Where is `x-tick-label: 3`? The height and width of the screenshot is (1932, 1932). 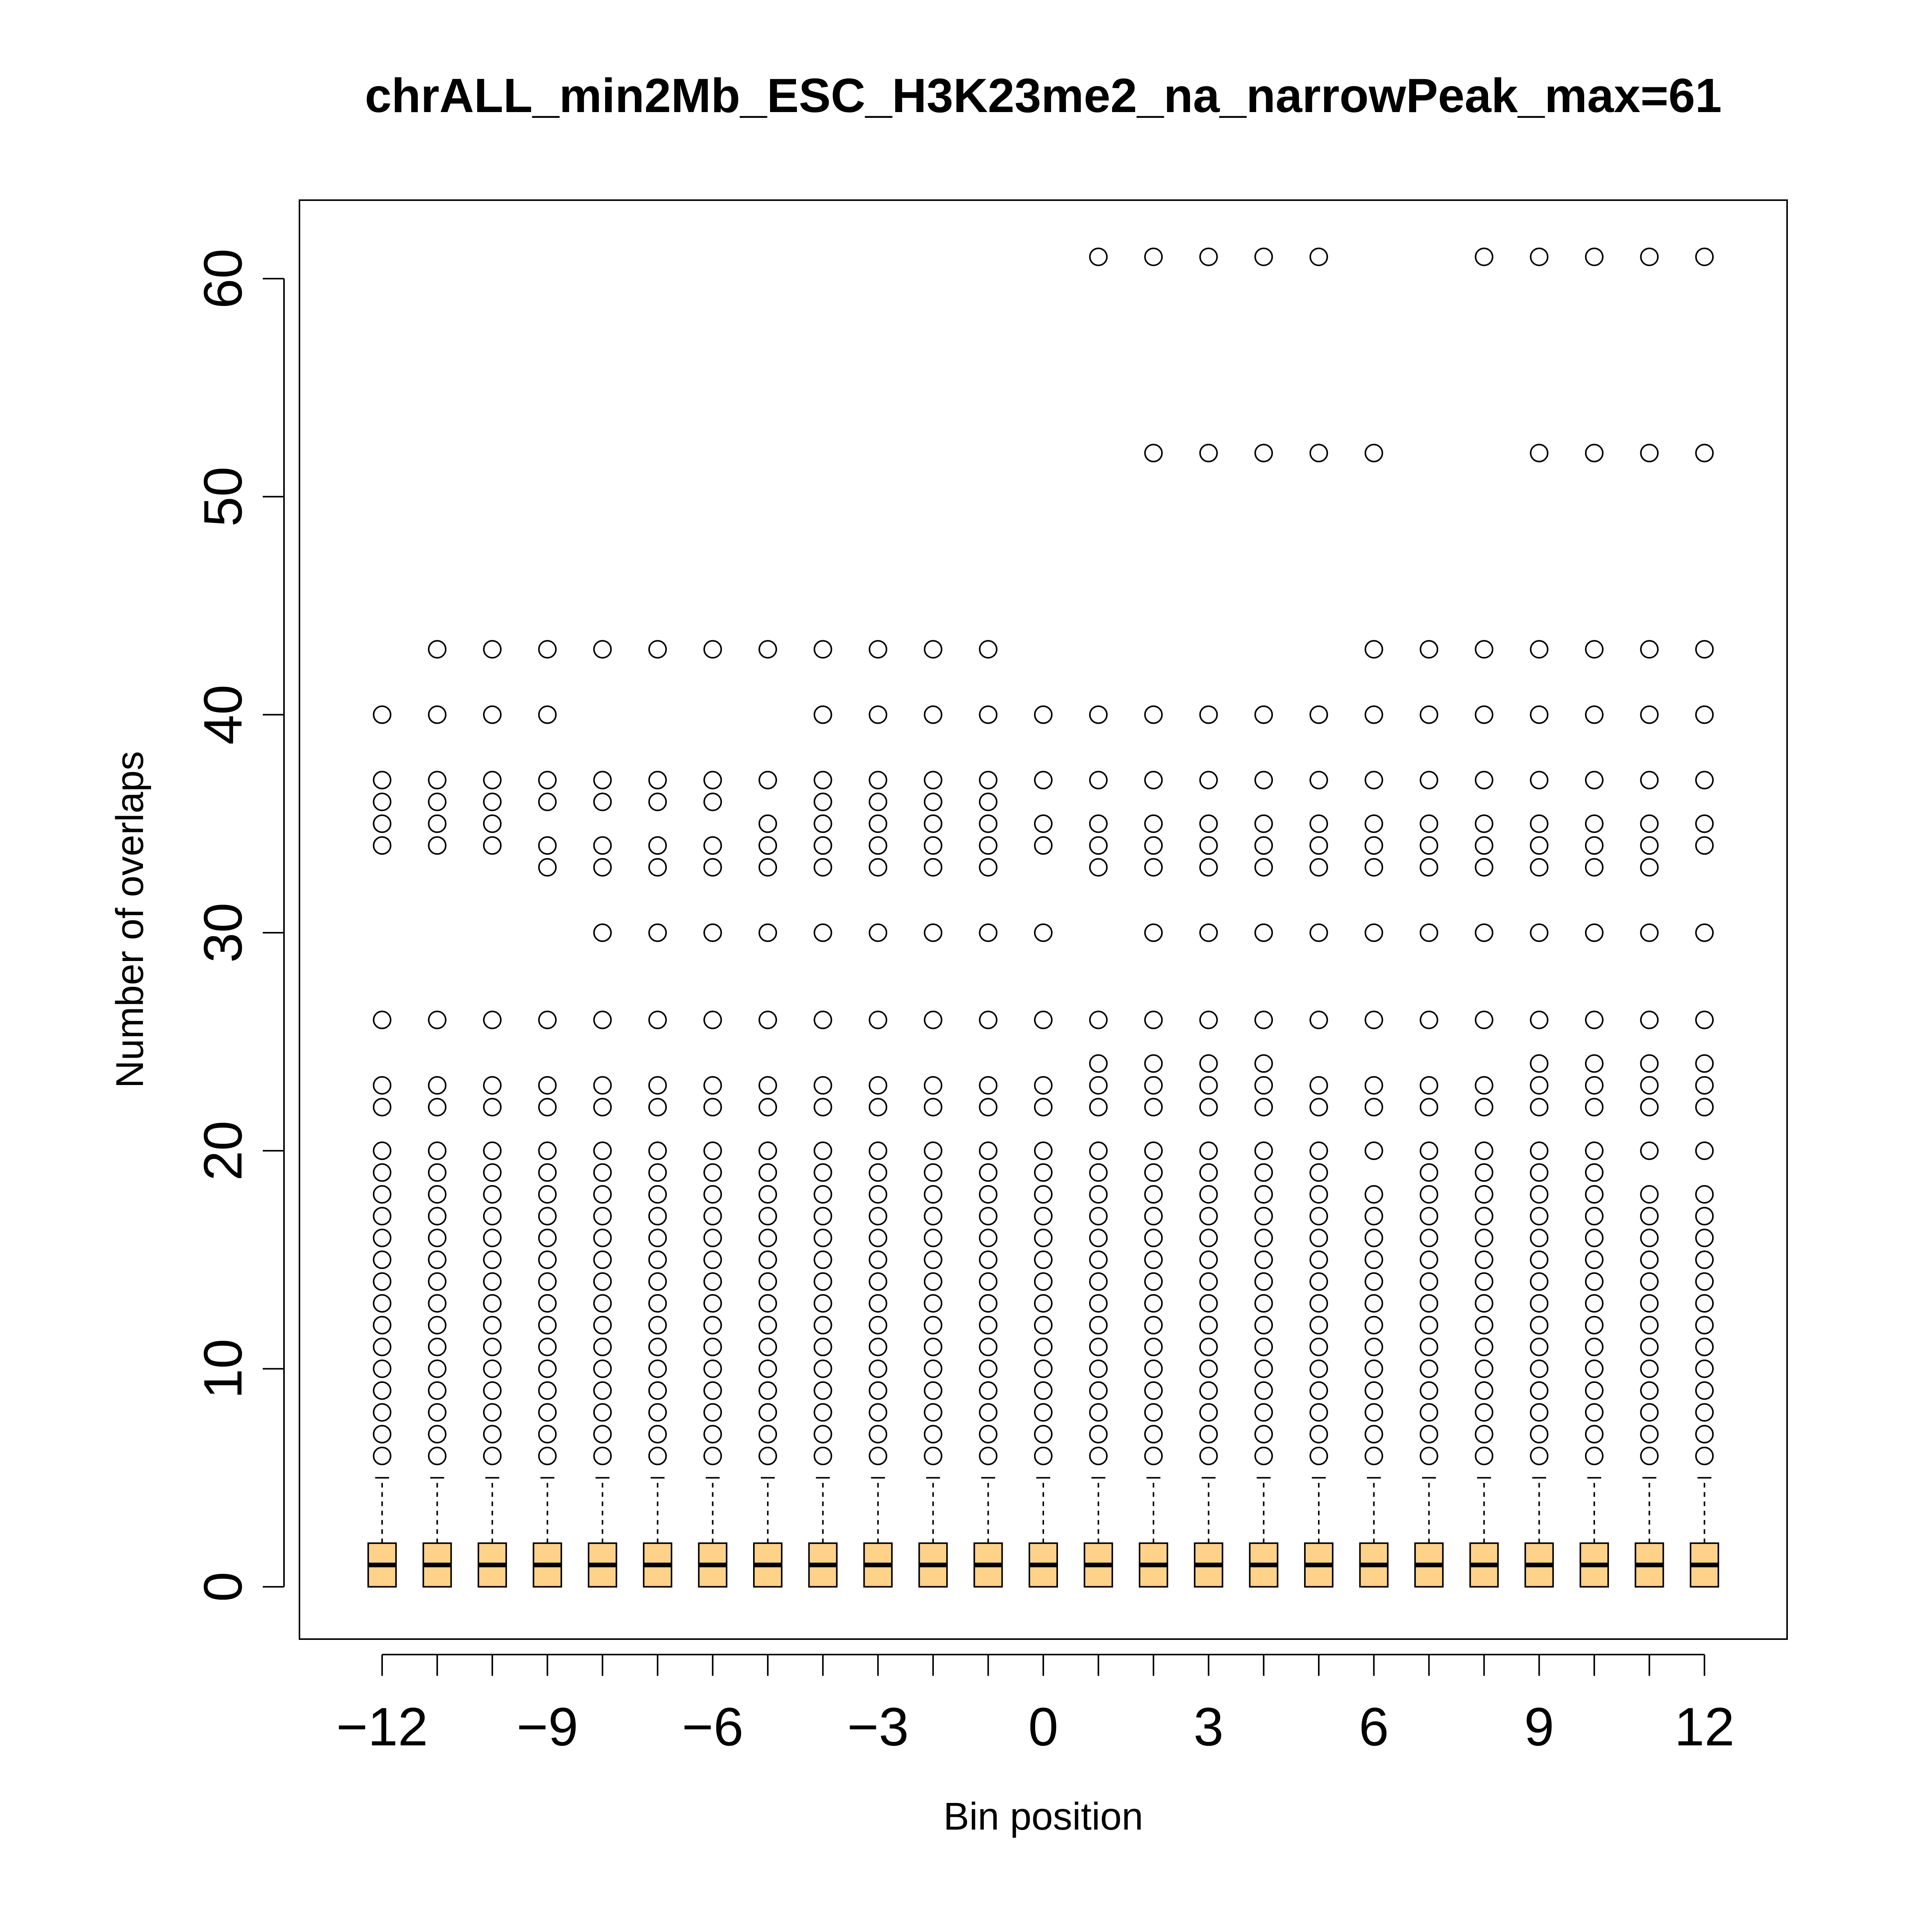
x-tick-label: 3 is located at coordinates (1209, 1727).